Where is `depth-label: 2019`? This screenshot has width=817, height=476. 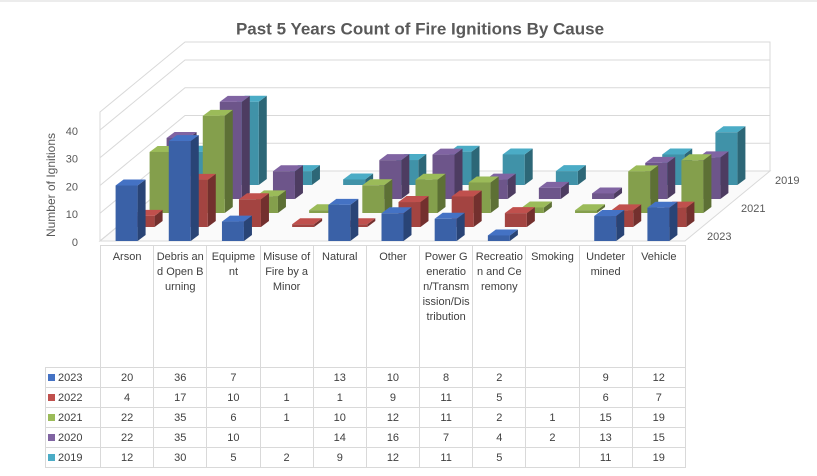
depth-label: 2019 is located at coordinates (787, 181).